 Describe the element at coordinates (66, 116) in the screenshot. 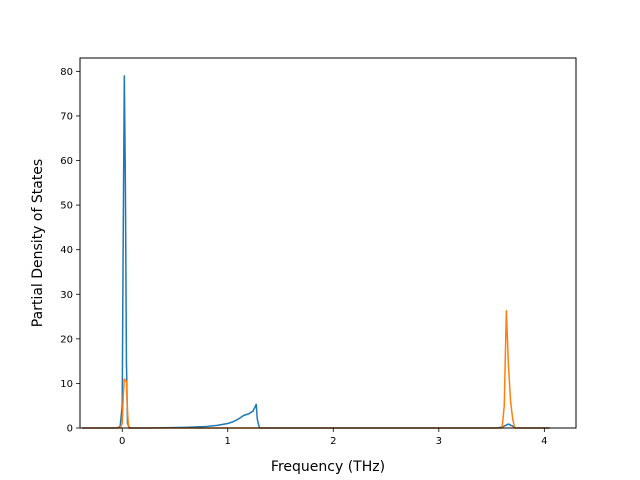

I see `y-tick-label: 70` at that location.